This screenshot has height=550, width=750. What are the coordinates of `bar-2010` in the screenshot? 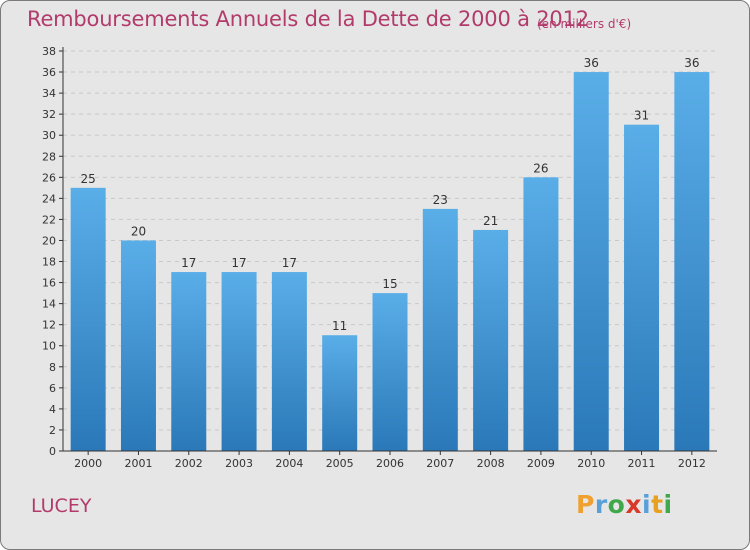 It's located at (591, 261).